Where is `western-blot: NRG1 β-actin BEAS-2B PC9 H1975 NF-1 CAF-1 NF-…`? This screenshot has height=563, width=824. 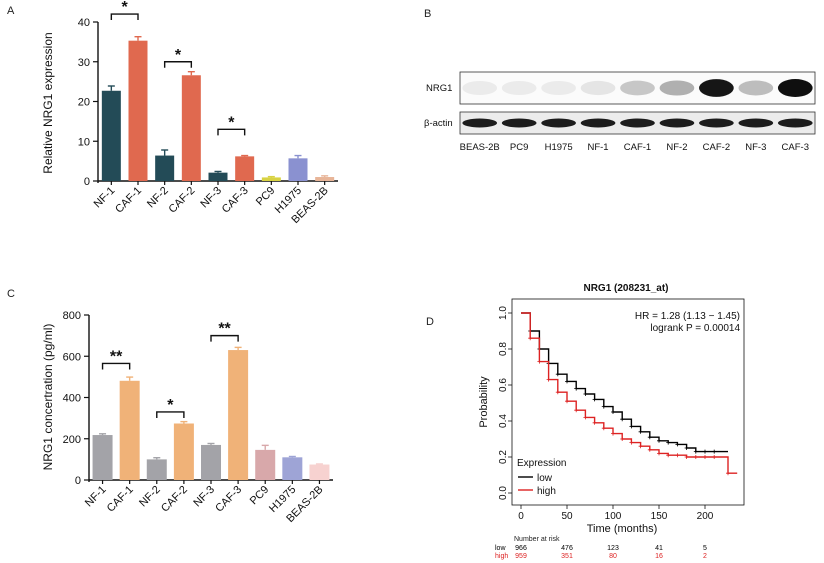
western-blot: NRG1 β-actin BEAS-2B PC9 H1975 NF-1 CAF-1 NF-… is located at coordinates (620, 112).